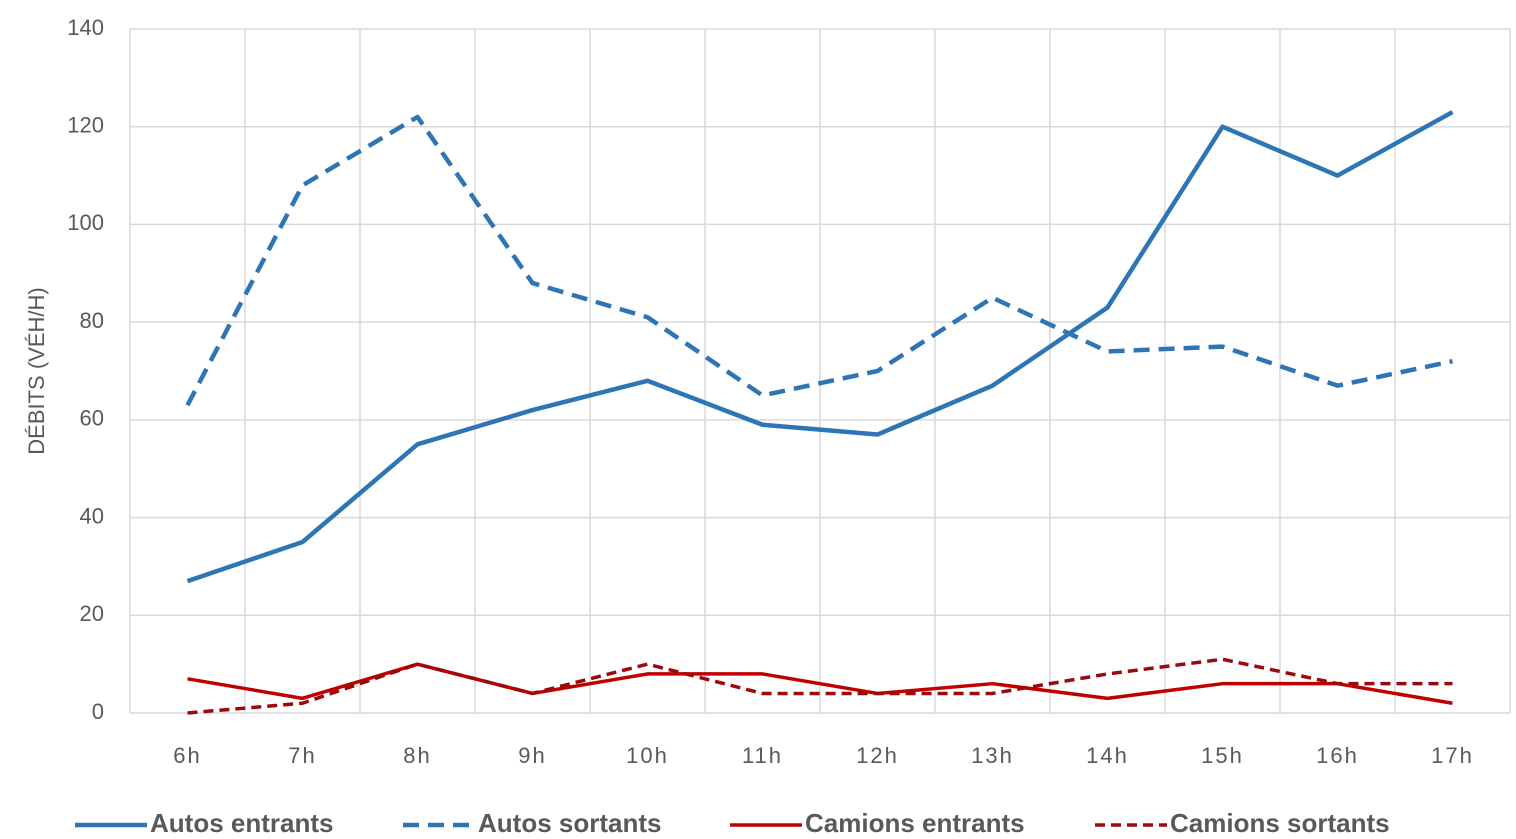 The height and width of the screenshot is (839, 1516). I want to click on y-tick-label: 100, so click(85, 222).